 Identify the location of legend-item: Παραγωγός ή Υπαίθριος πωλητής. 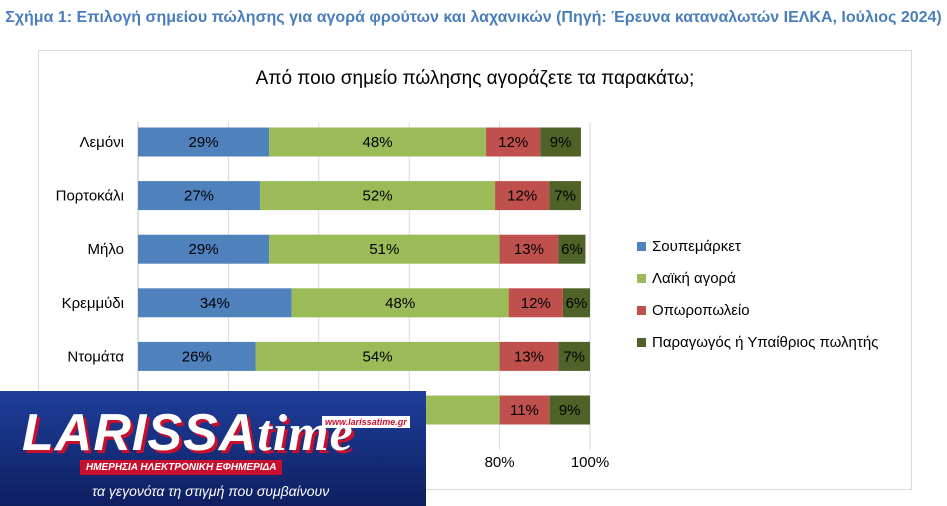
(757, 342).